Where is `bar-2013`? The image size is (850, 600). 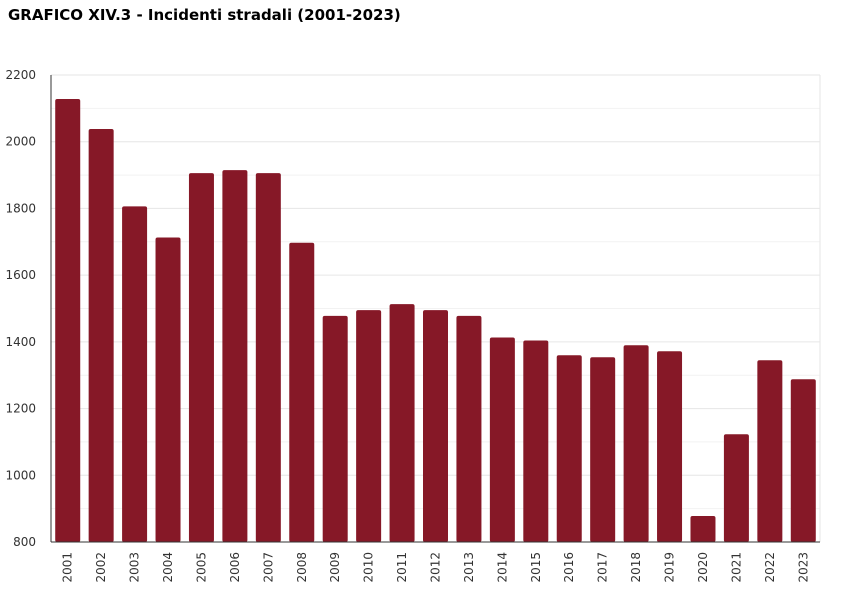
bar-2013 is located at coordinates (469, 428).